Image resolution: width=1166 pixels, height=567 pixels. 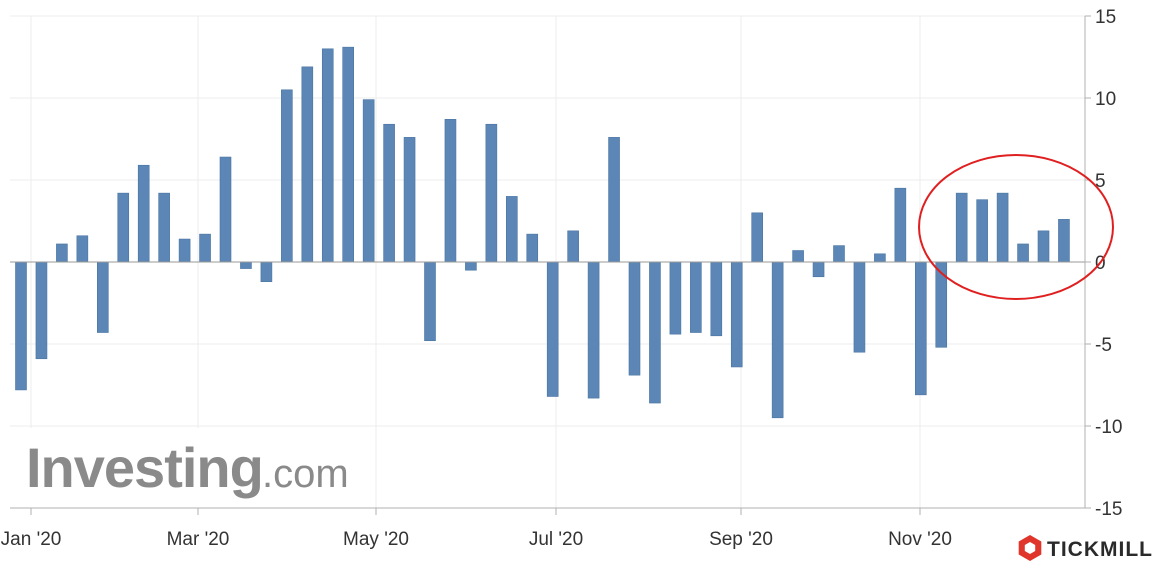 I want to click on x-tick-label: Nov '20, so click(x=920, y=539).